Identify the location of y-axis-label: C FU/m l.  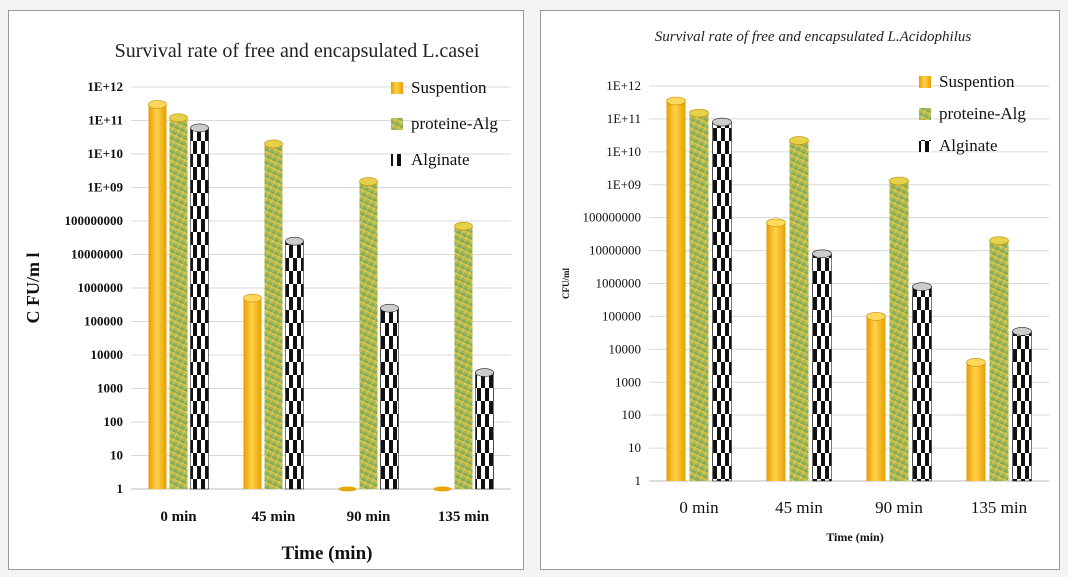
(33, 288).